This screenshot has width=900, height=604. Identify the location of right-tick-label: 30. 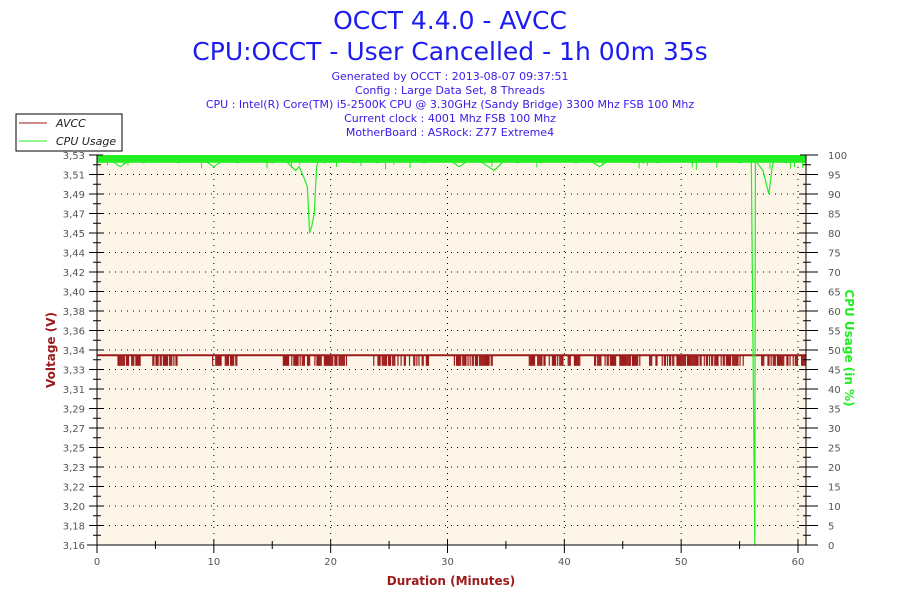
(834, 429).